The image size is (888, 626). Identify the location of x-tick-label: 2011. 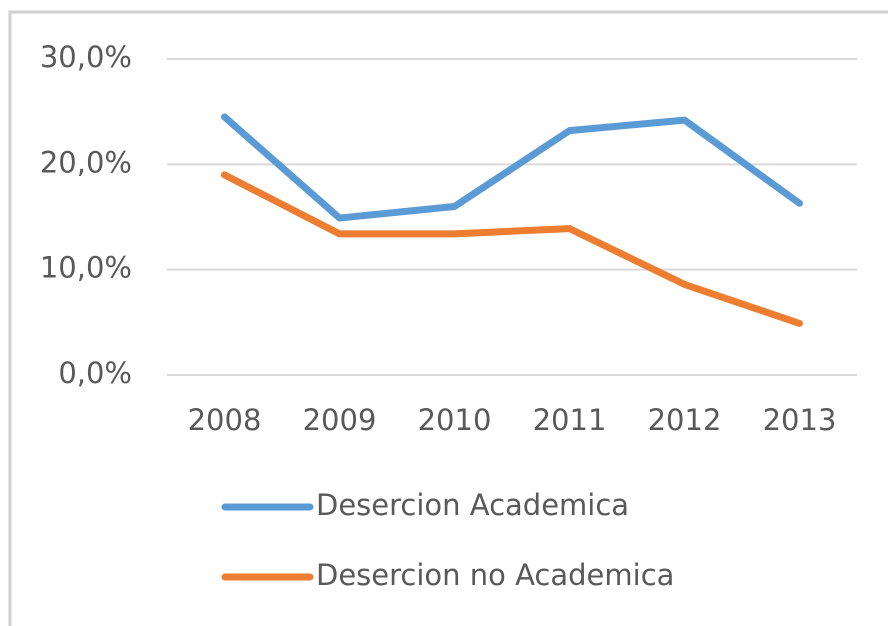
(570, 420).